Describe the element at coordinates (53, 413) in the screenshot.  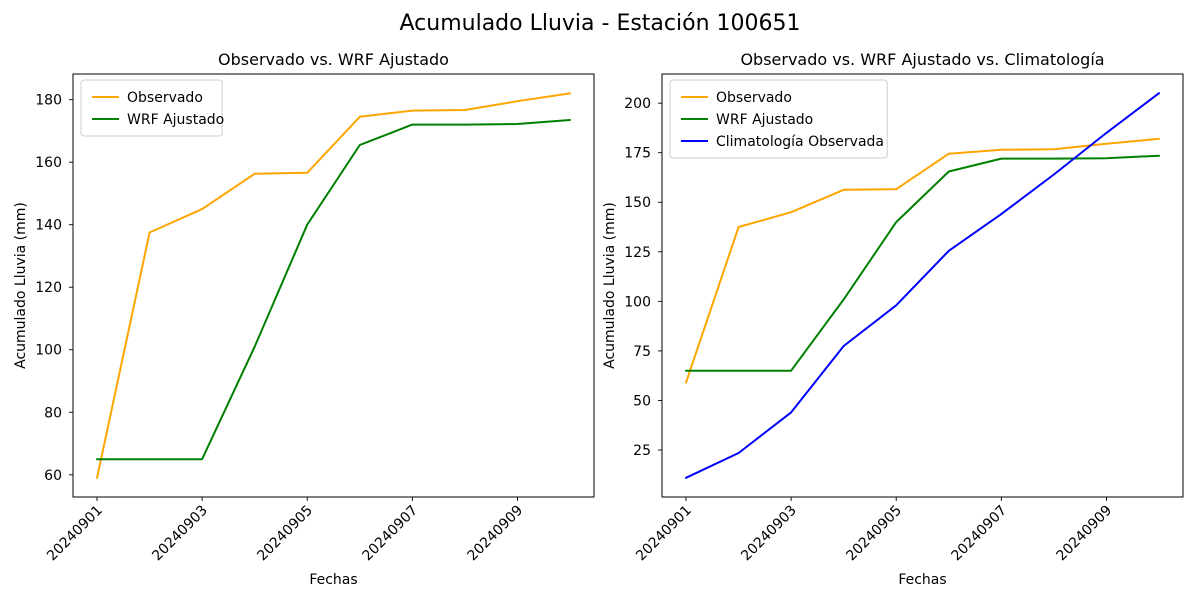
I see `y-tick-label: 80` at that location.